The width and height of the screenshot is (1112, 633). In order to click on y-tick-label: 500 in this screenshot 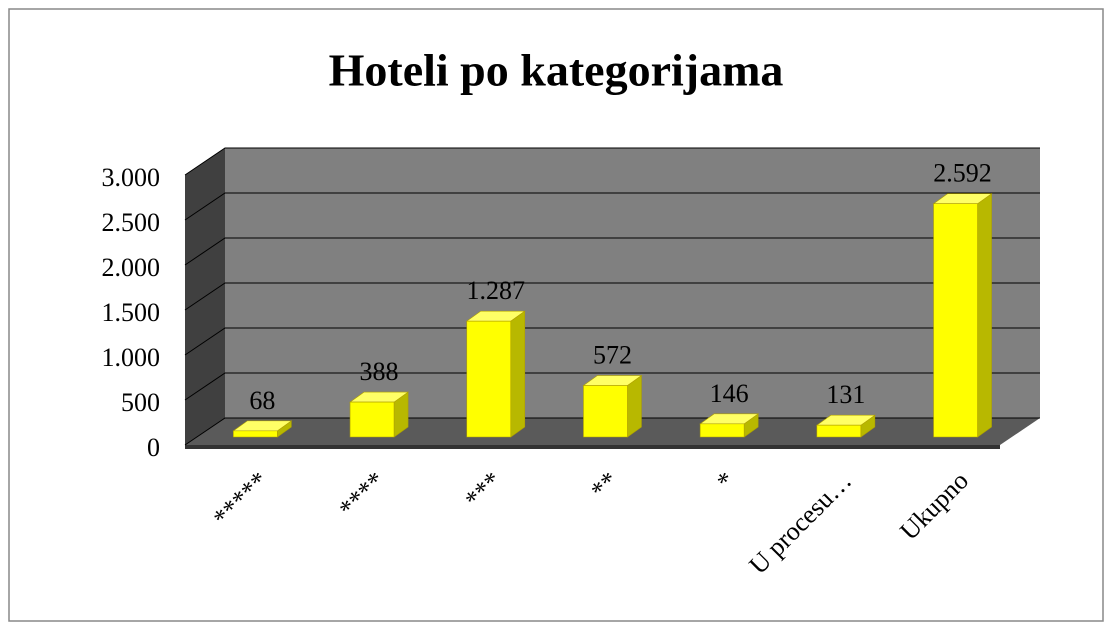, I will do `click(140, 402)`.